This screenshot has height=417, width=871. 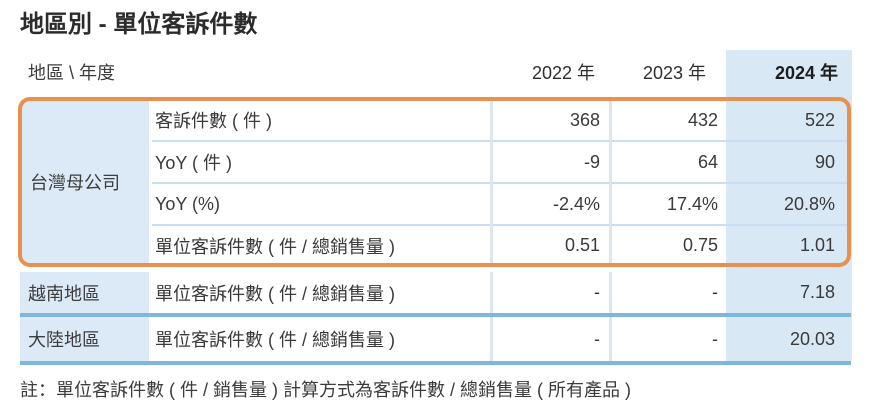 I want to click on metric-label: 客訴件數 ( 件 ), so click(x=213, y=121).